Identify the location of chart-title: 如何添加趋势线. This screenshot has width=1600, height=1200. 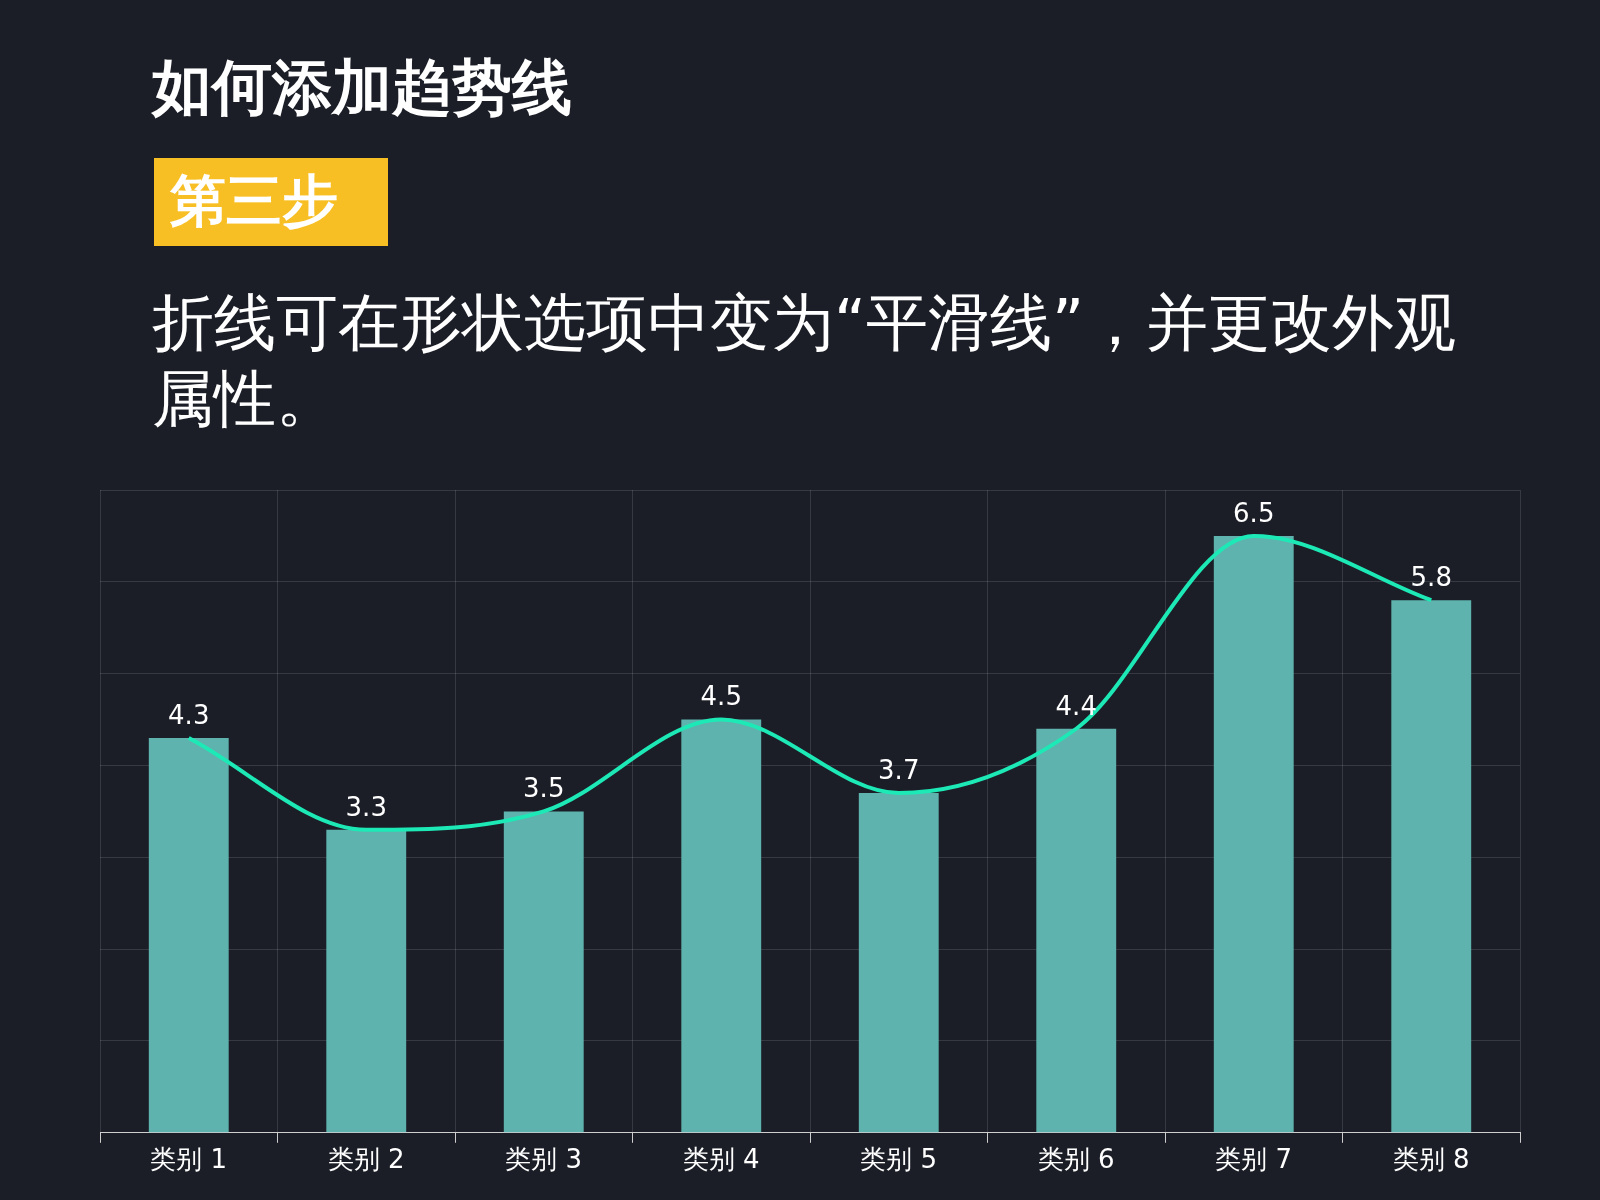
(362, 87).